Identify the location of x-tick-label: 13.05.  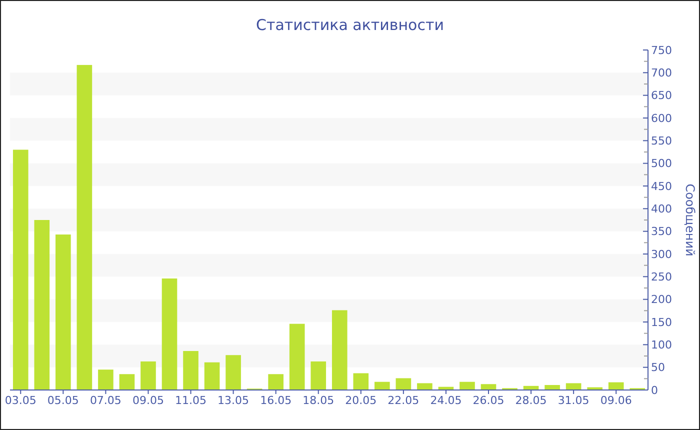
(234, 400).